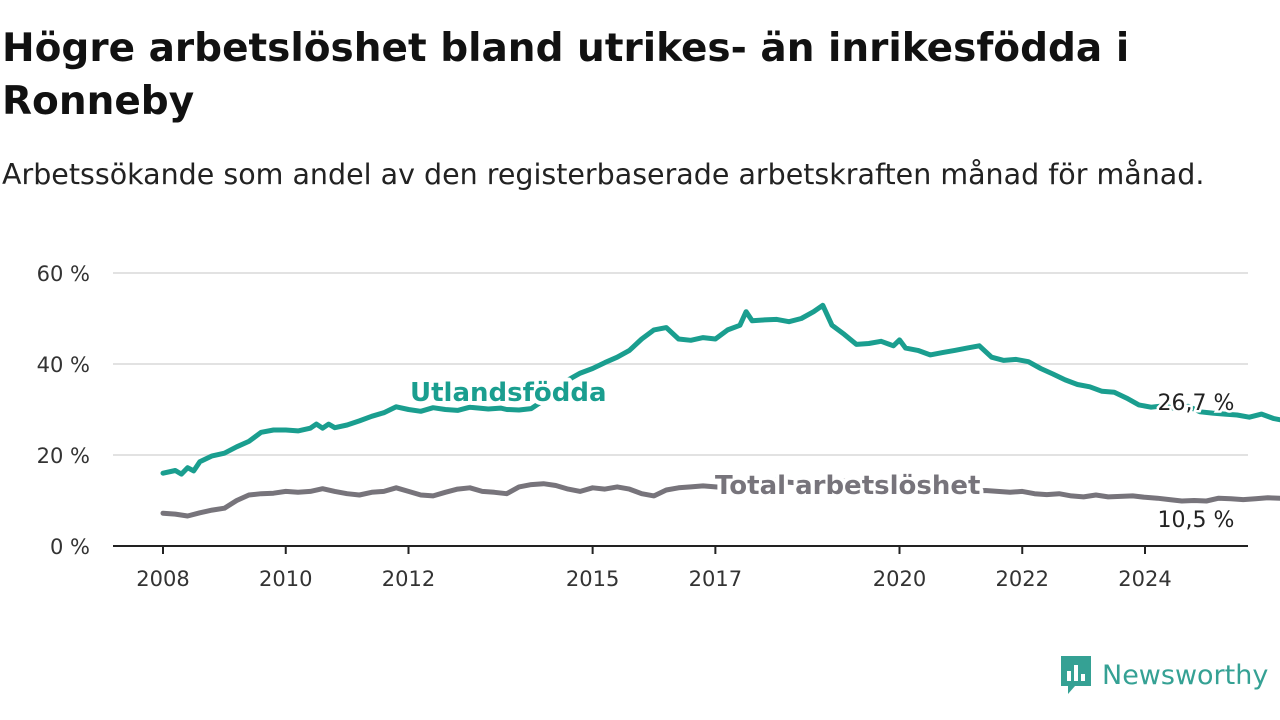 This screenshot has width=1280, height=720. Describe the element at coordinates (1185, 675) in the screenshot. I see `brand-name: Newsworthy` at that location.